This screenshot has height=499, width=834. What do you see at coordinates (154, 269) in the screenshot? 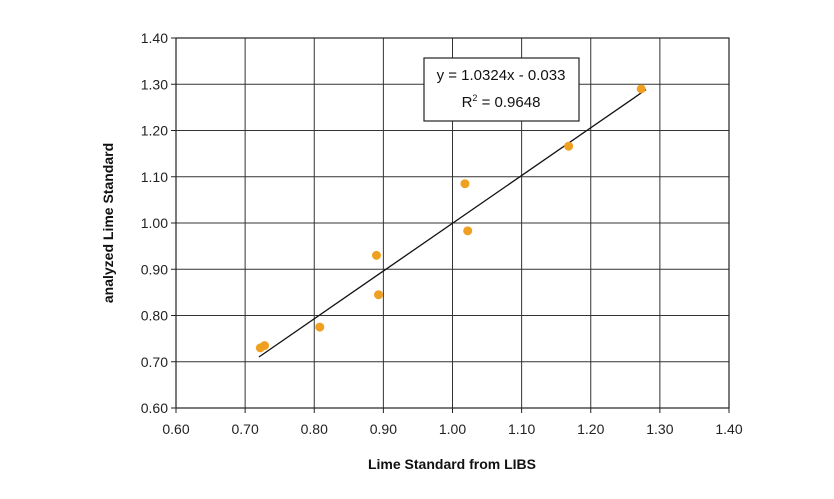
I see `y-tick-label: 0.90` at bounding box center [154, 269].